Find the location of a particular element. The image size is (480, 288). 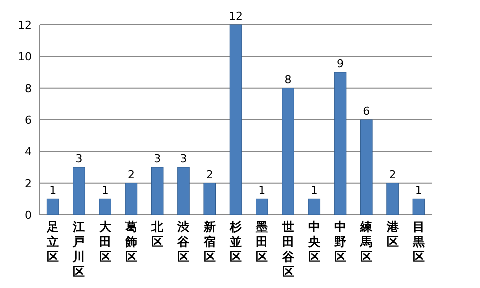

x-tick-label: 渋谷区 is located at coordinates (183, 242).